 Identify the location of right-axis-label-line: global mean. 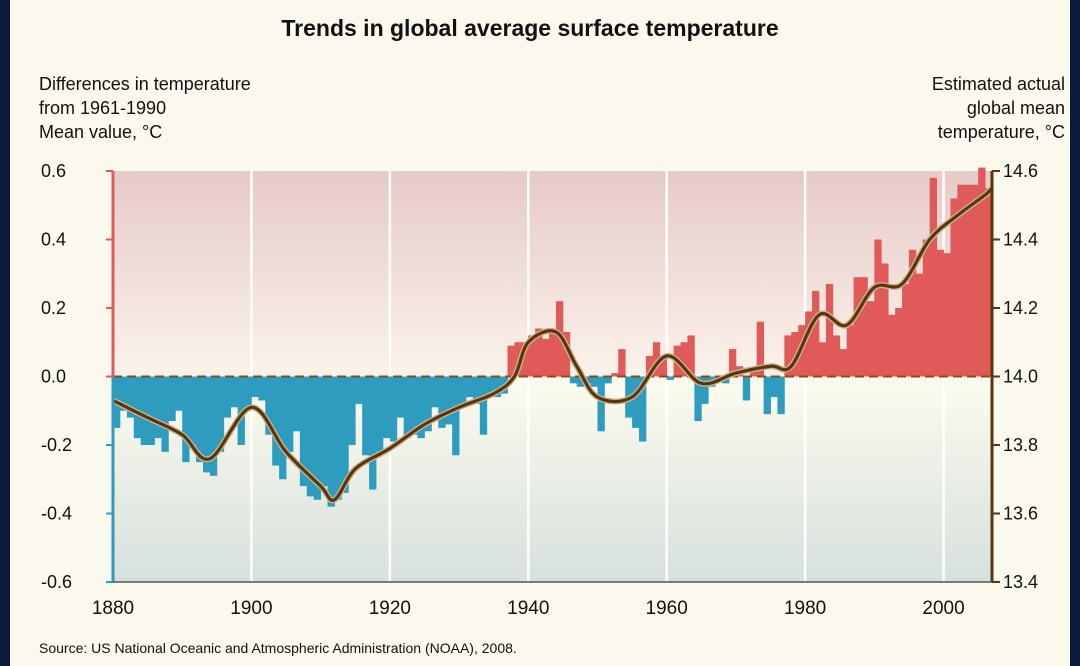
(1016, 108).